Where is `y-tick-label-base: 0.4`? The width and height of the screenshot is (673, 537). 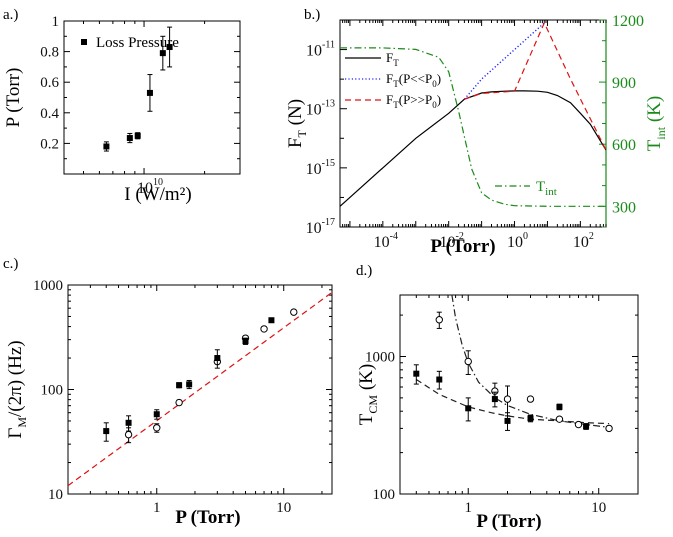
y-tick-label-base: 0.4 is located at coordinates (49, 114).